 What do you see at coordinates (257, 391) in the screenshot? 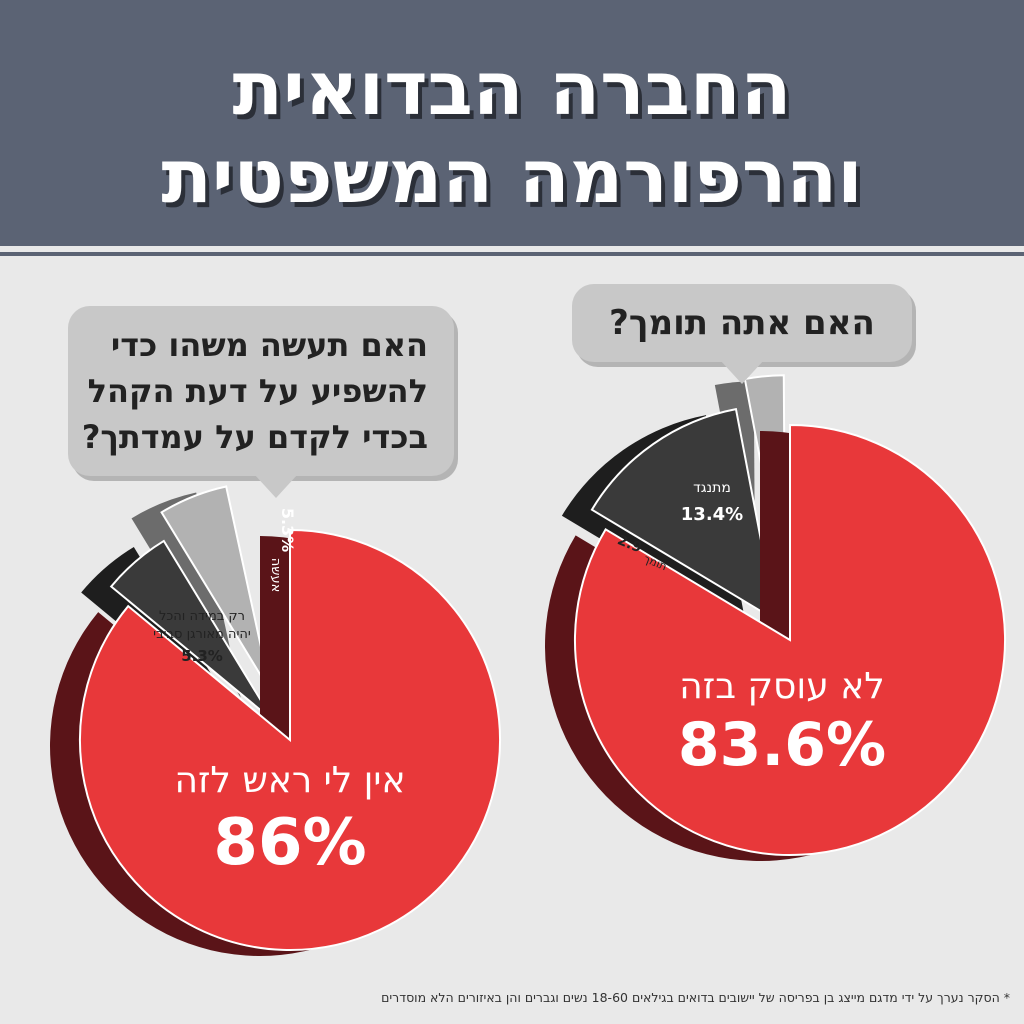
I see `question-action-line-2: להשפיע על דעת הקהל` at bounding box center [257, 391].